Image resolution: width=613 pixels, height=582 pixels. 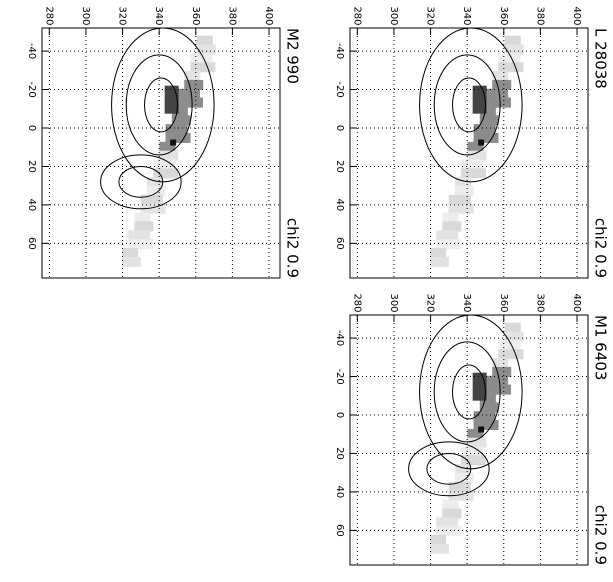 I want to click on panel-title: L 28038, so click(x=601, y=58).